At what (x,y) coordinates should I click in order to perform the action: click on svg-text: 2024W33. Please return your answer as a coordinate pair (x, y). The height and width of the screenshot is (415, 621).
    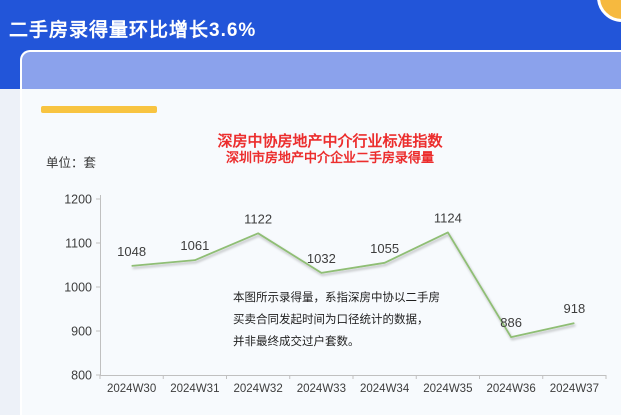
    Looking at the image, I should click on (321, 389).